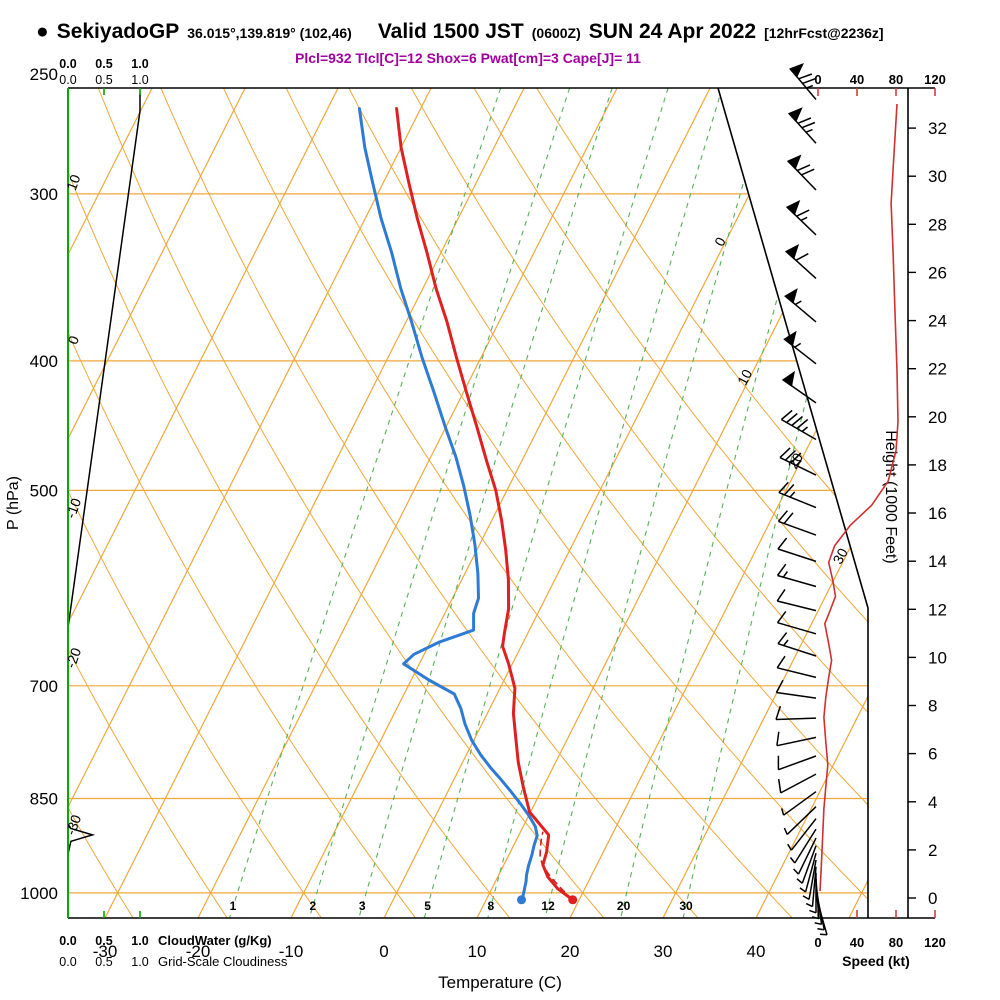  I want to click on cloudiness-scale-label-bottom: 1.0, so click(139, 962).